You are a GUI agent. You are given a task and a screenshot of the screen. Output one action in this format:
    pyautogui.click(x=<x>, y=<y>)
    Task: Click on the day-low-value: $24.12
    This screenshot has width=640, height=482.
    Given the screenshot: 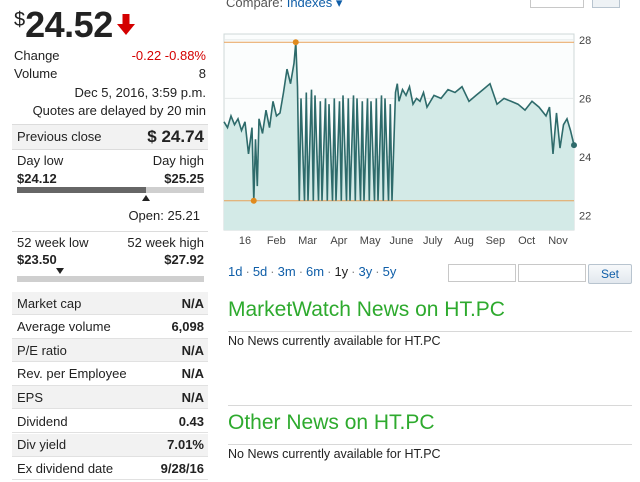 What is the action you would take?
    pyautogui.click(x=37, y=178)
    